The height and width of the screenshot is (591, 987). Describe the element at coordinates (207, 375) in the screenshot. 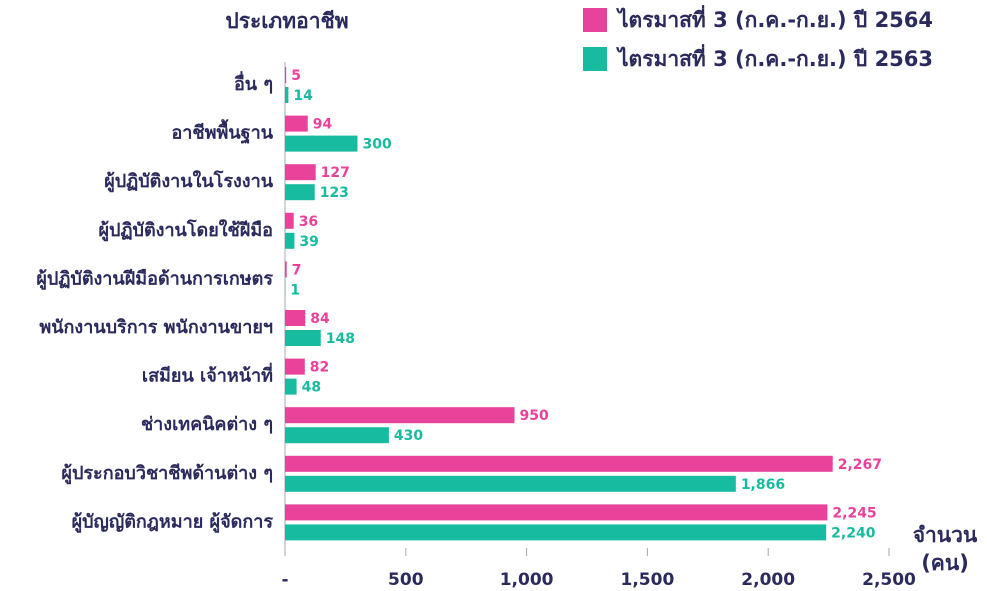

I see `y-tick-label: เสมียน เจ้าหน้าที่` at that location.